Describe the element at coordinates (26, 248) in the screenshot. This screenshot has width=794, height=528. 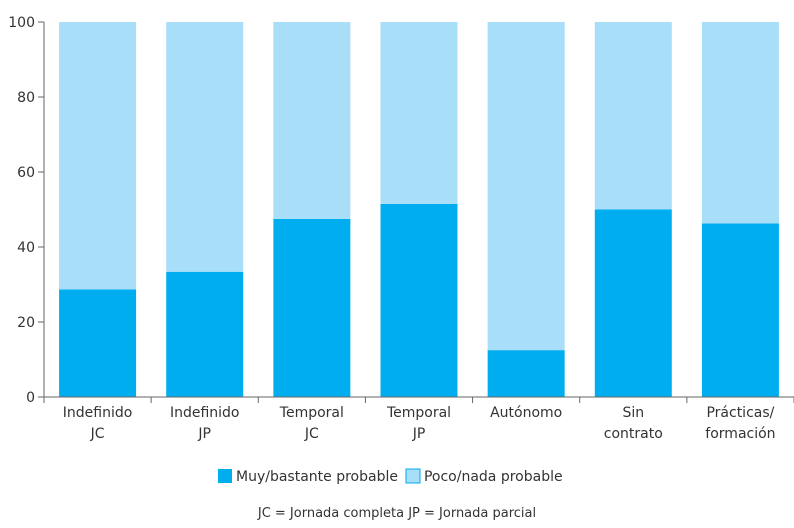
I see `y-tick-label: 40` at that location.